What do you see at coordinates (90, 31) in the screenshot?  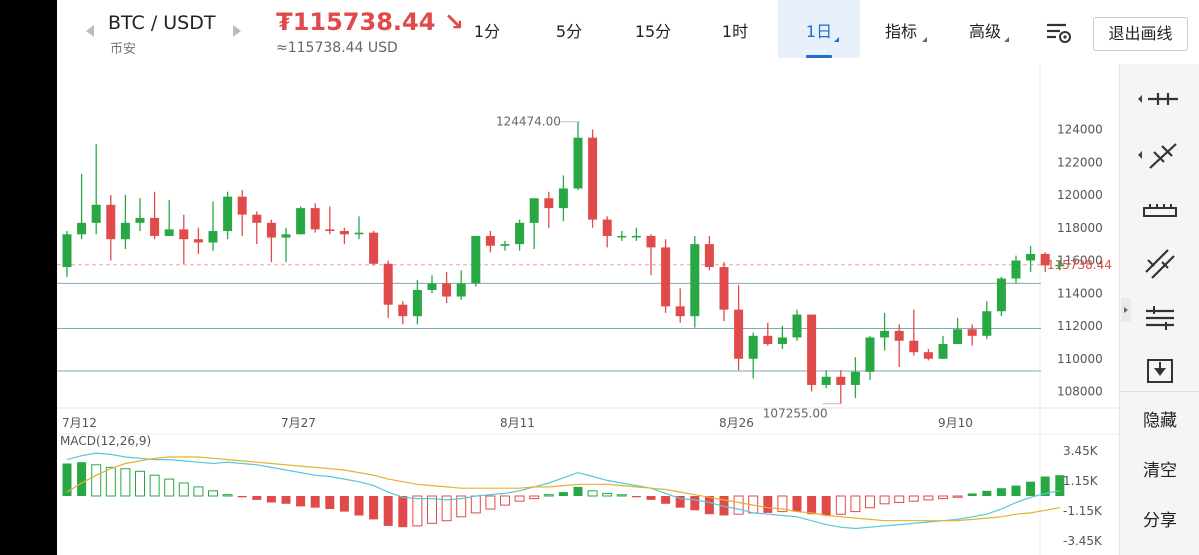 I see `prev-pair-icon` at bounding box center [90, 31].